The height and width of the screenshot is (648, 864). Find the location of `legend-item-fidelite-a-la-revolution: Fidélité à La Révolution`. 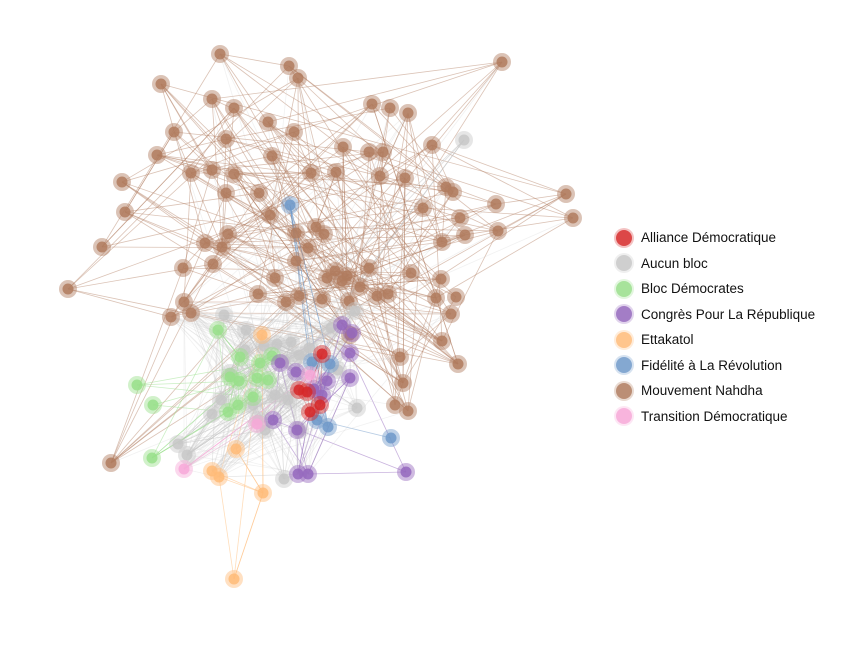

legend-item-fidelite-a-la-revolution: Fidélité à La Révolution is located at coordinates (736, 366).